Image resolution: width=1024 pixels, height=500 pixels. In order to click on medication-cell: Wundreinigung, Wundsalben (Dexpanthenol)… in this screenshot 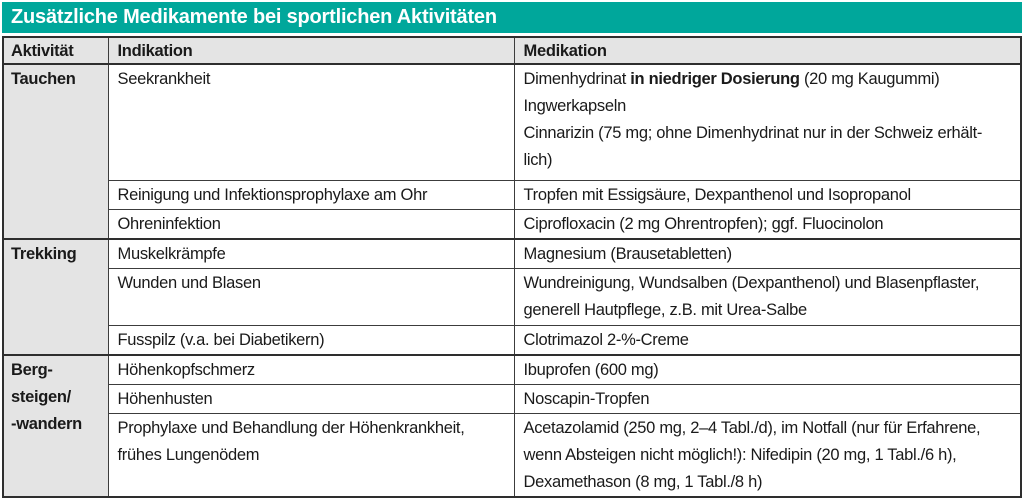, I will do `click(767, 296)`.